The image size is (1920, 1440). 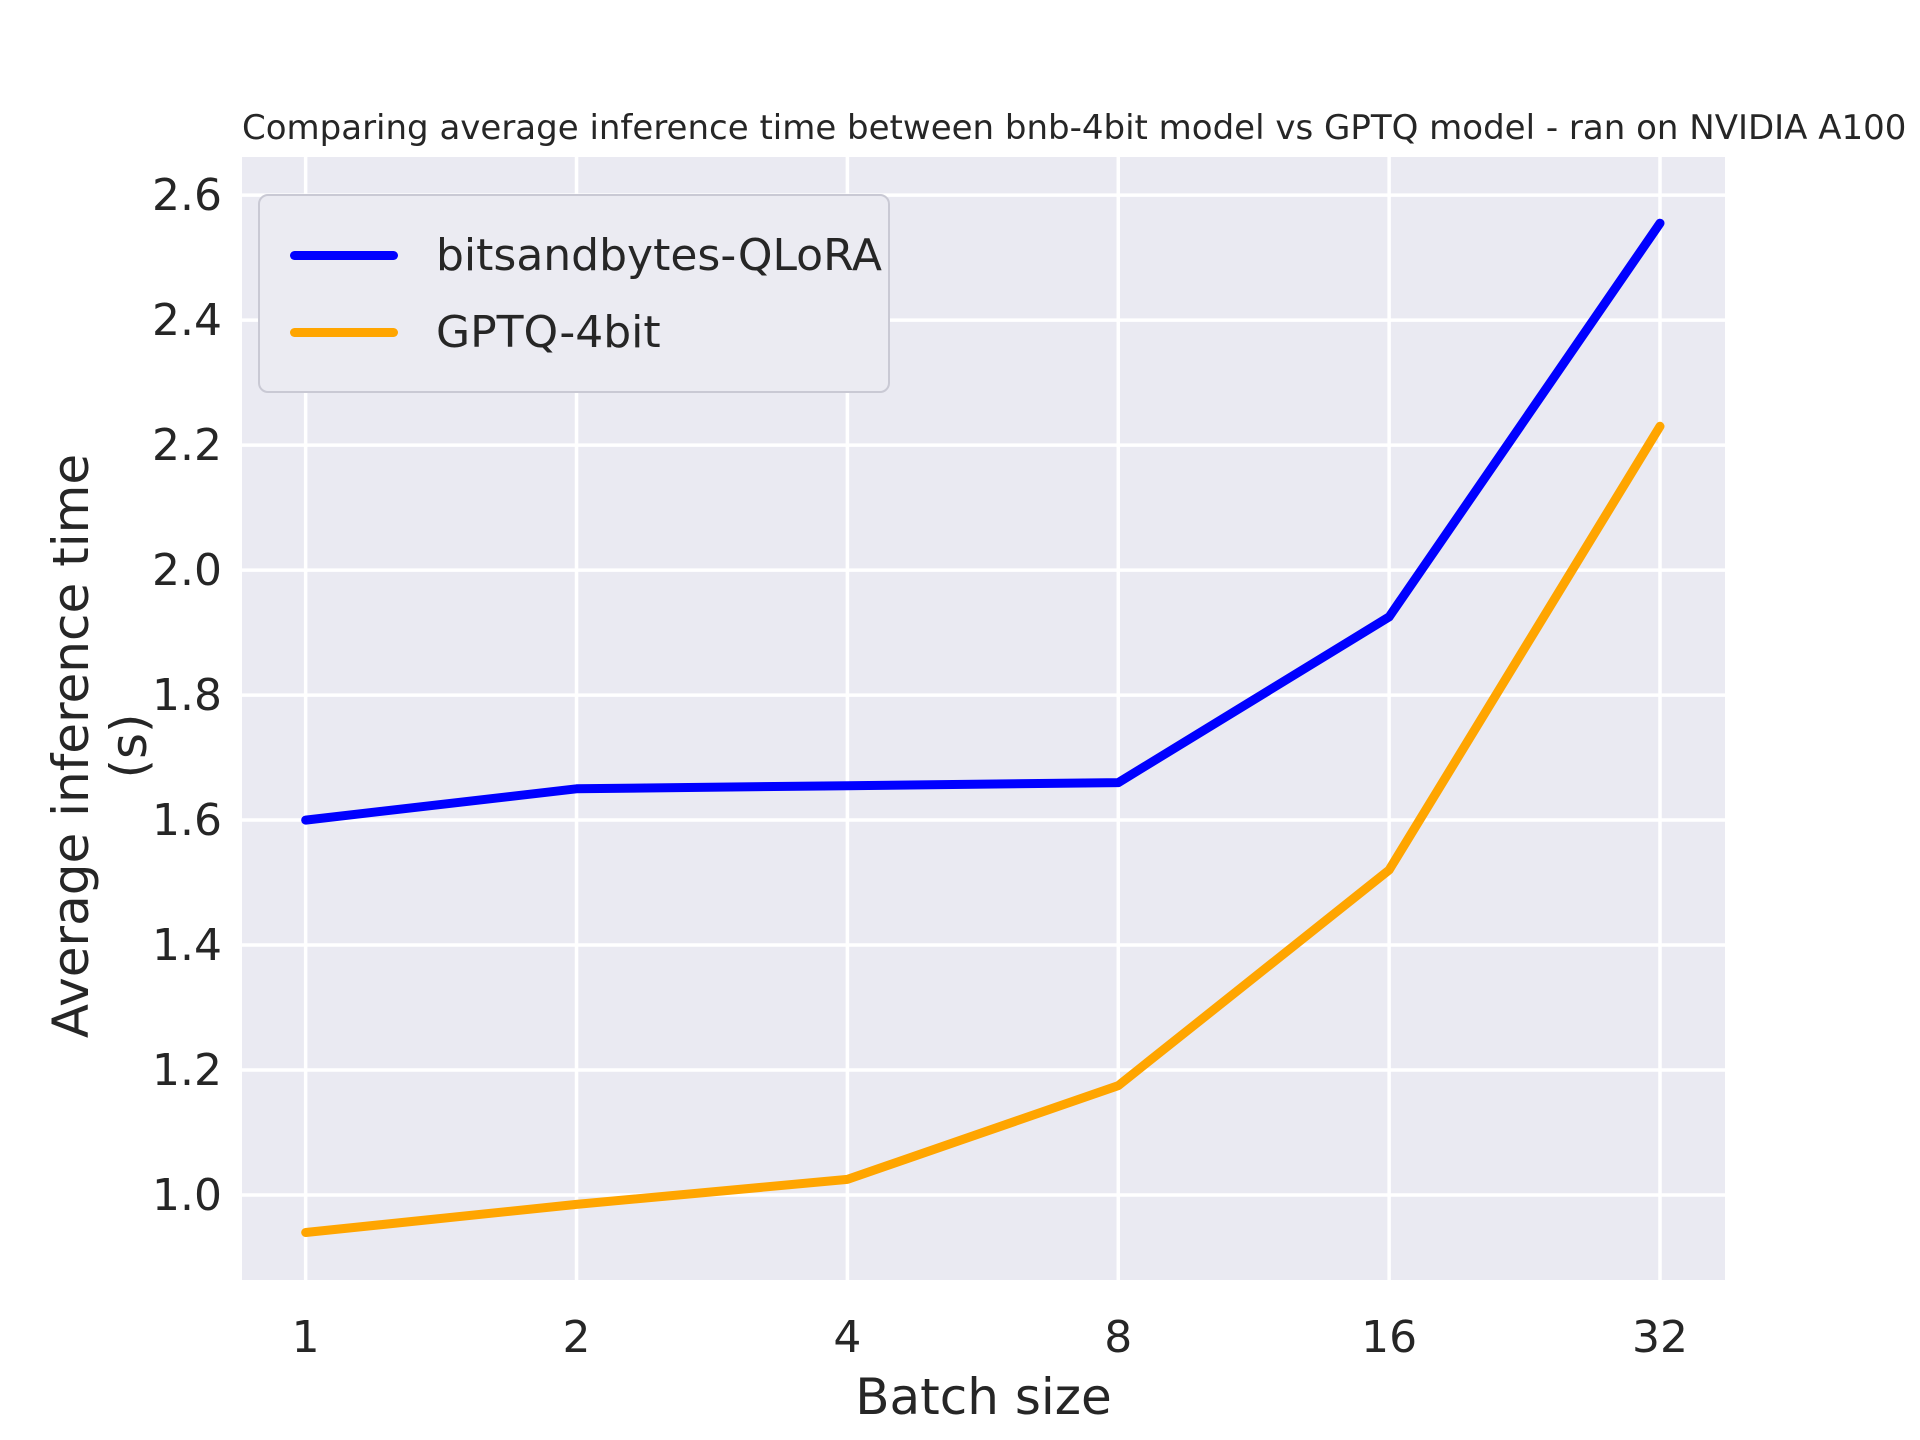 I want to click on y-tick-label: 1.0, so click(x=187, y=1195).